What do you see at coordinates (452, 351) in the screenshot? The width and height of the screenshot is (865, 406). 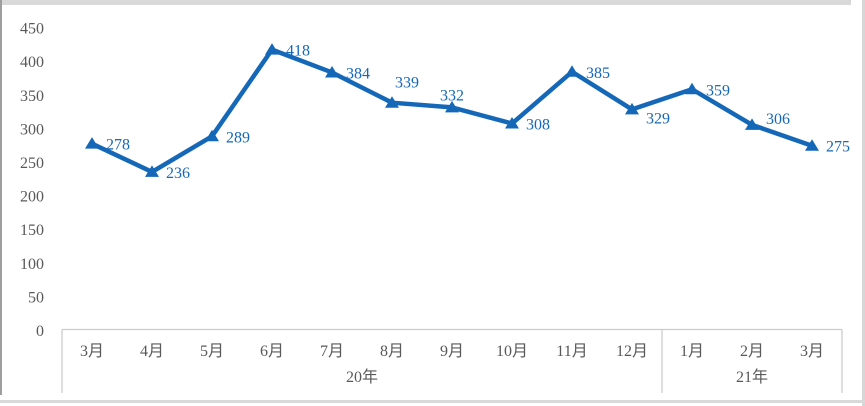 I see `month-label: 9月` at bounding box center [452, 351].